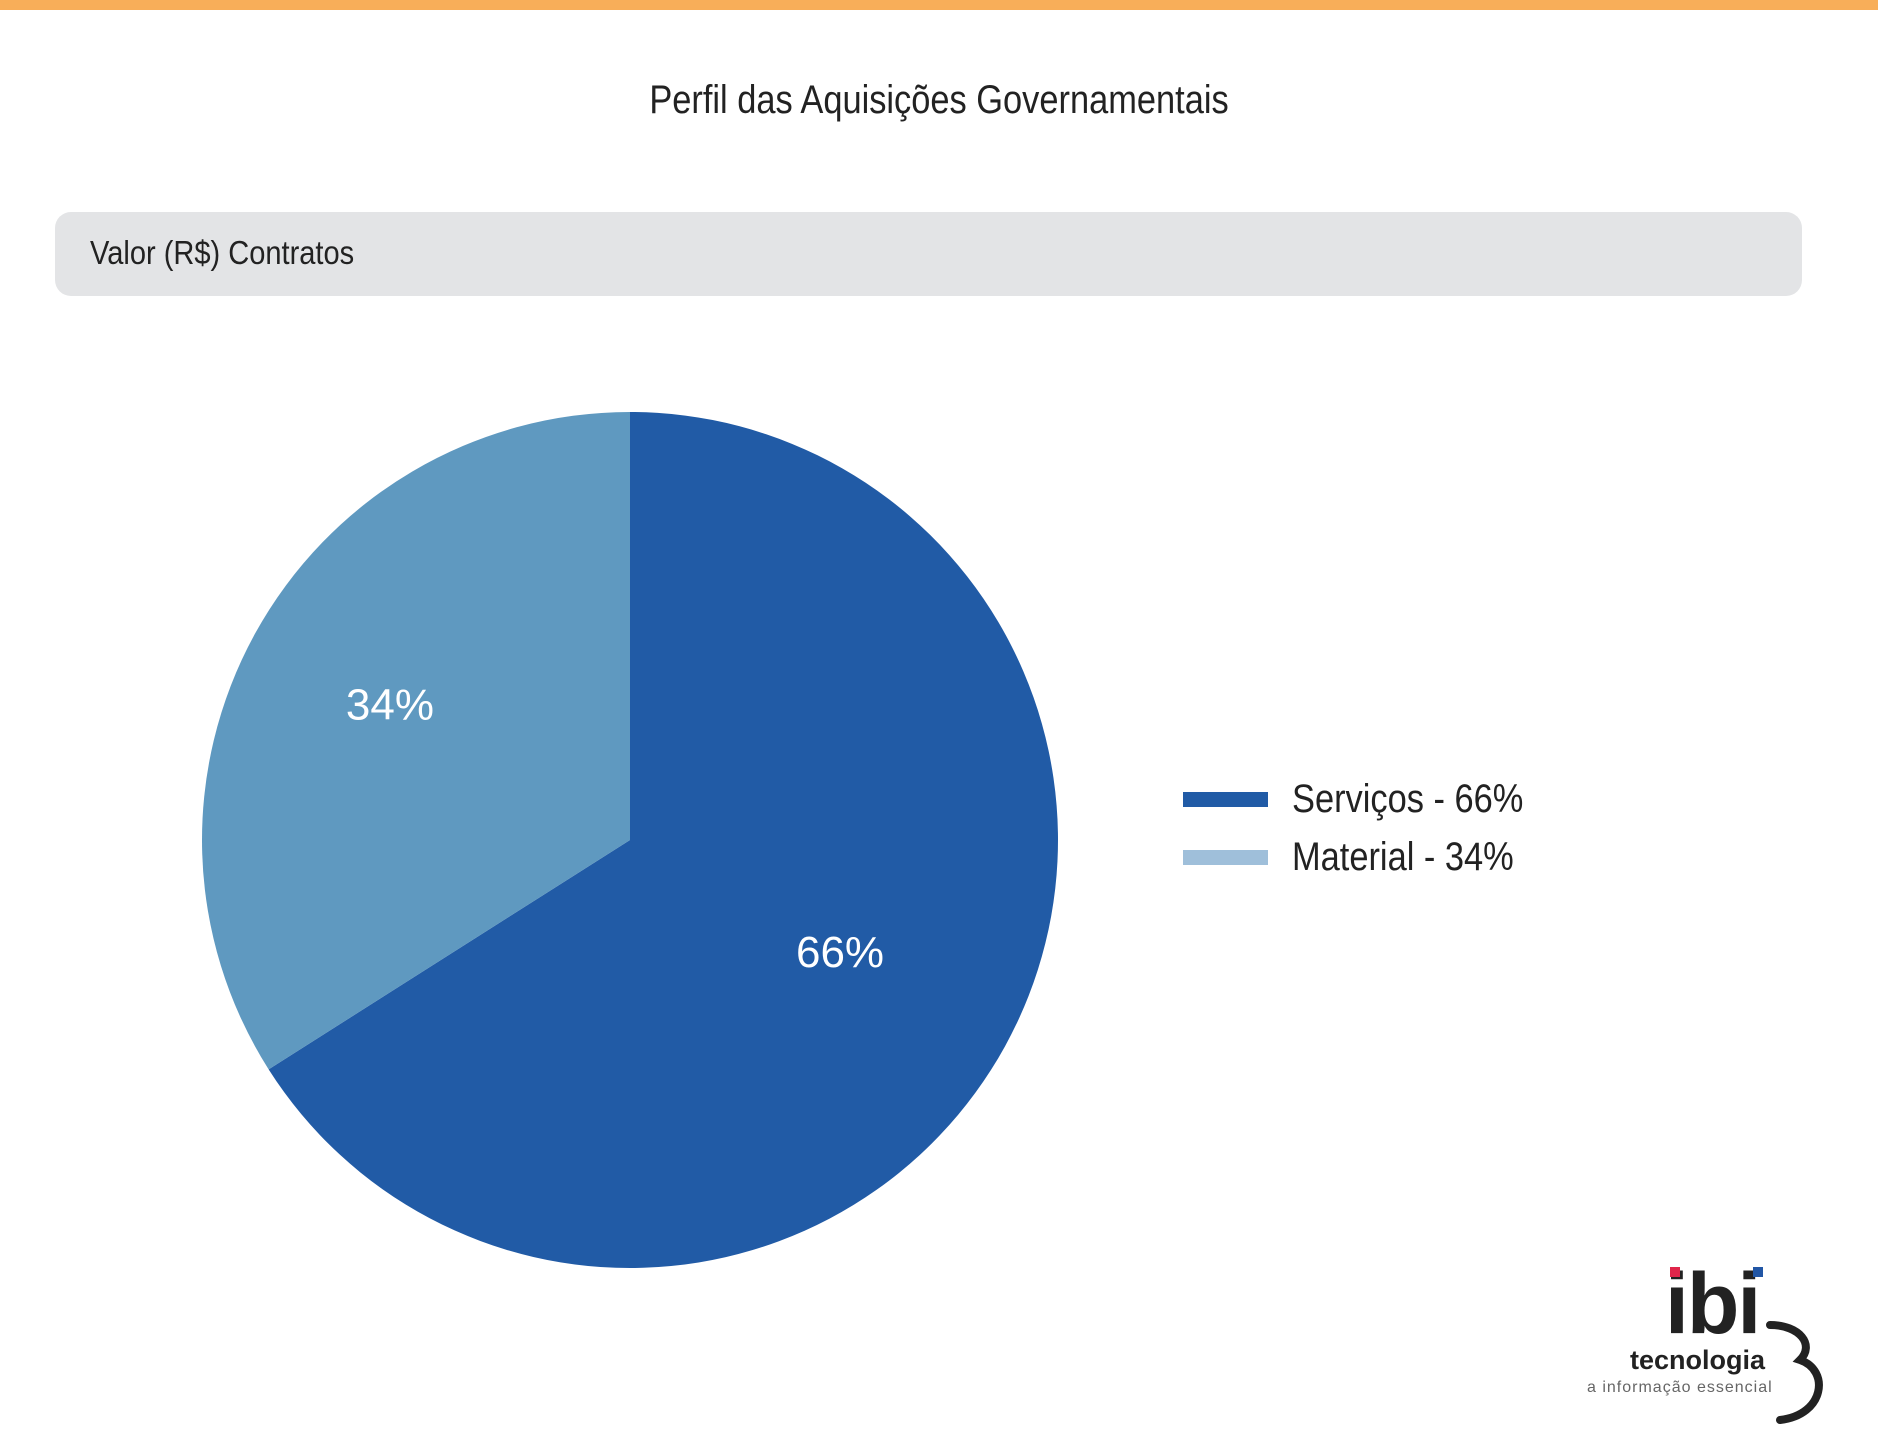 This screenshot has height=1452, width=1878. I want to click on pie-slice-material, so click(416, 741).